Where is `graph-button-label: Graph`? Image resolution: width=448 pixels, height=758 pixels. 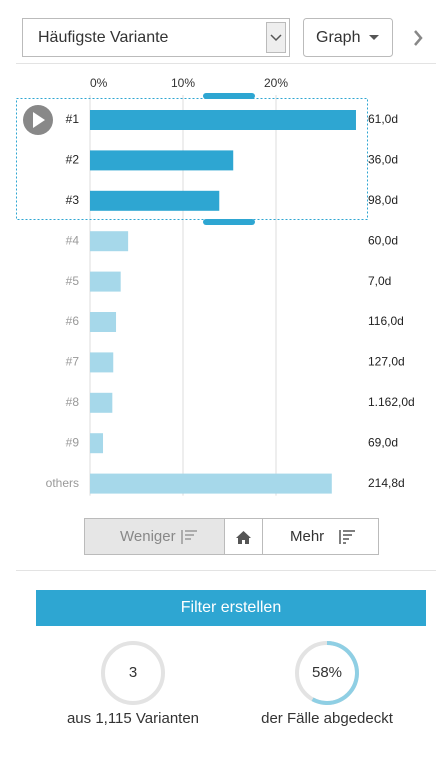
graph-button-label: Graph is located at coordinates (338, 37).